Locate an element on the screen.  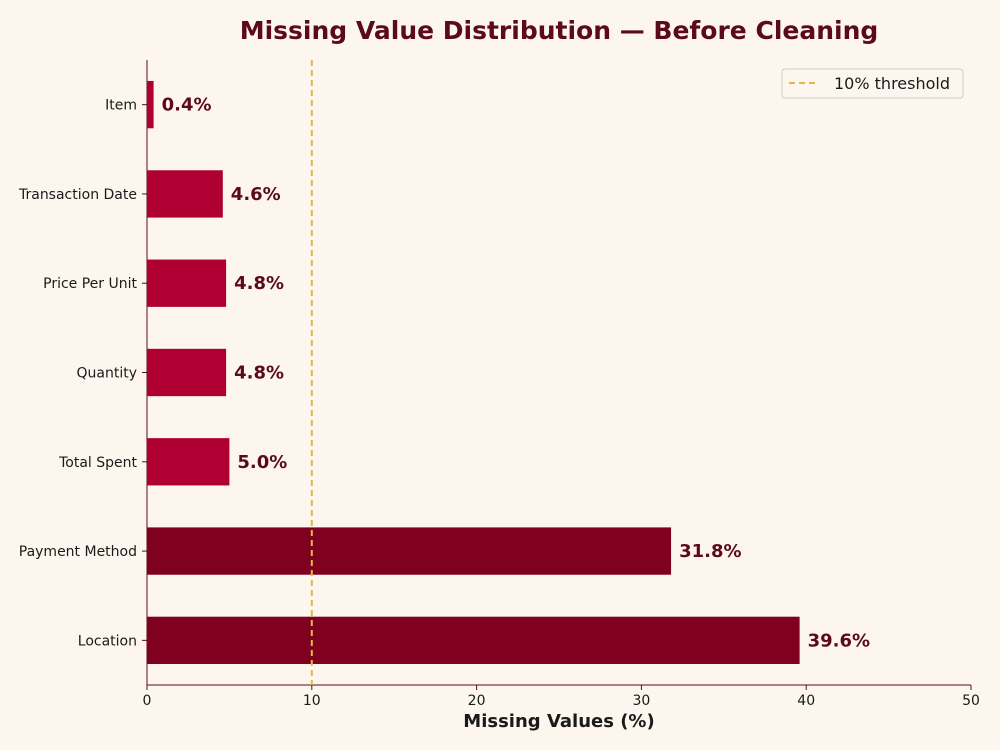
x-axis-label: Missing Values (%) is located at coordinates (558, 721).